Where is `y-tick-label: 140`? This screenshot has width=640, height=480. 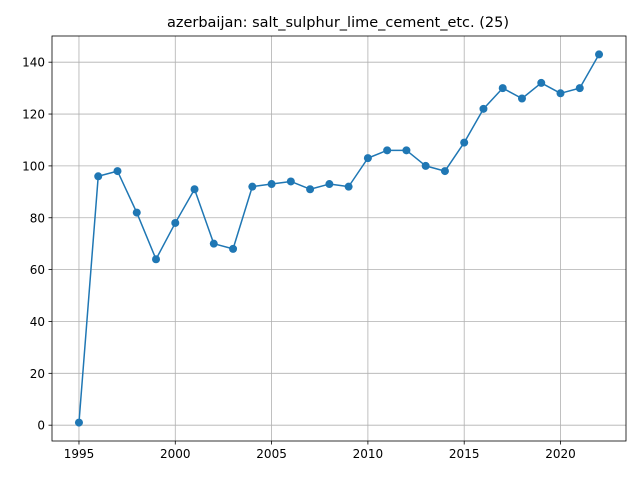 y-tick-label: 140 is located at coordinates (33, 63).